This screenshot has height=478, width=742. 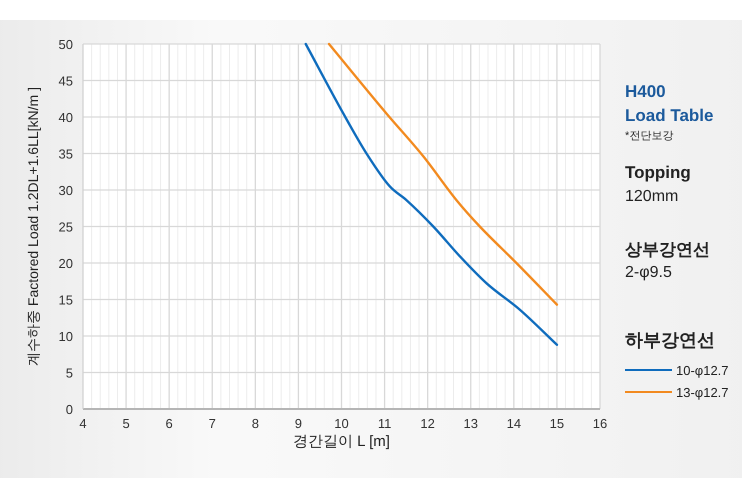 I want to click on x-tick-label: 12, so click(x=427, y=423).